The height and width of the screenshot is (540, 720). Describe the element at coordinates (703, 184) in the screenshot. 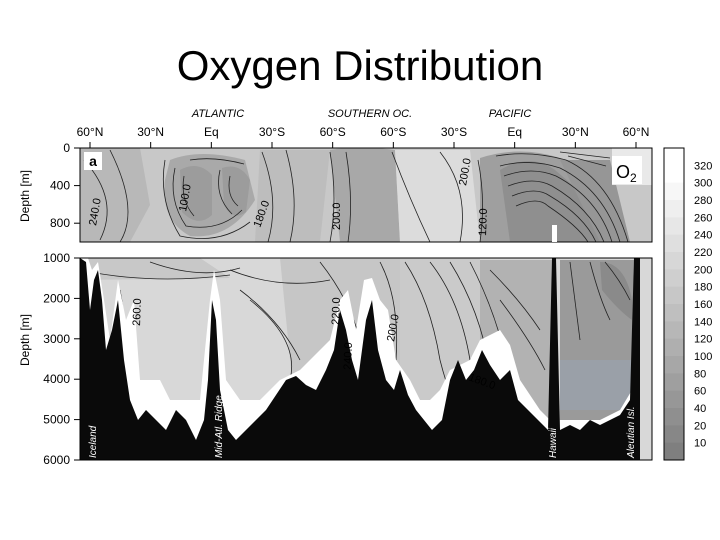

I see `colorbar-label: 300` at that location.